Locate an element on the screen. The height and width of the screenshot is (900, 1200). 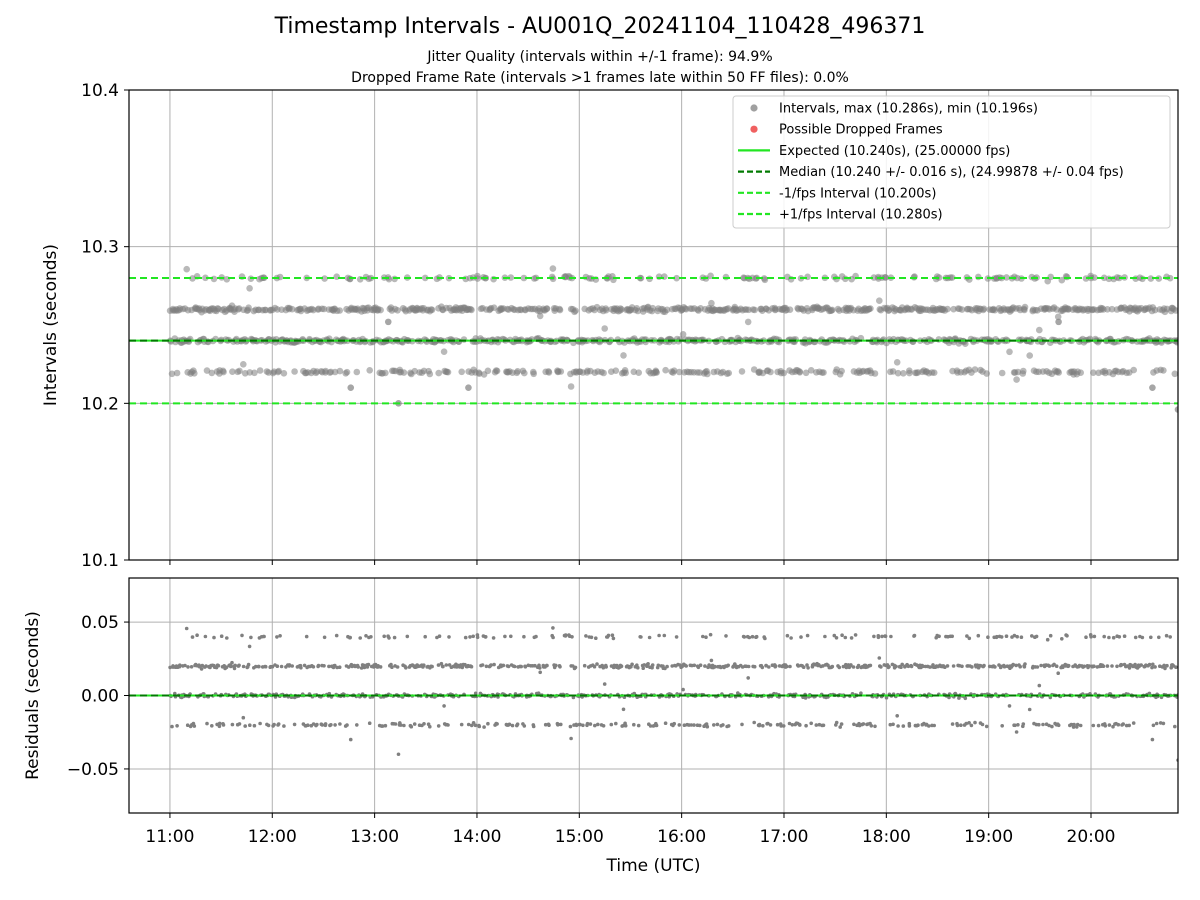
x-tick-label: 12:00 is located at coordinates (272, 837).